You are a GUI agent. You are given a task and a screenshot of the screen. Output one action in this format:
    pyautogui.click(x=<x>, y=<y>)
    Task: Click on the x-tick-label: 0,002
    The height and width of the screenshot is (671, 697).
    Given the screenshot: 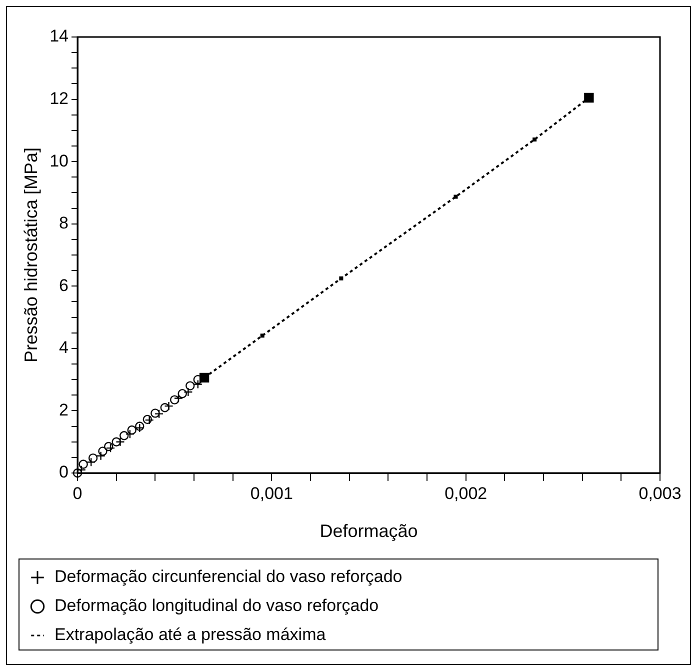 What is the action you would take?
    pyautogui.click(x=466, y=493)
    